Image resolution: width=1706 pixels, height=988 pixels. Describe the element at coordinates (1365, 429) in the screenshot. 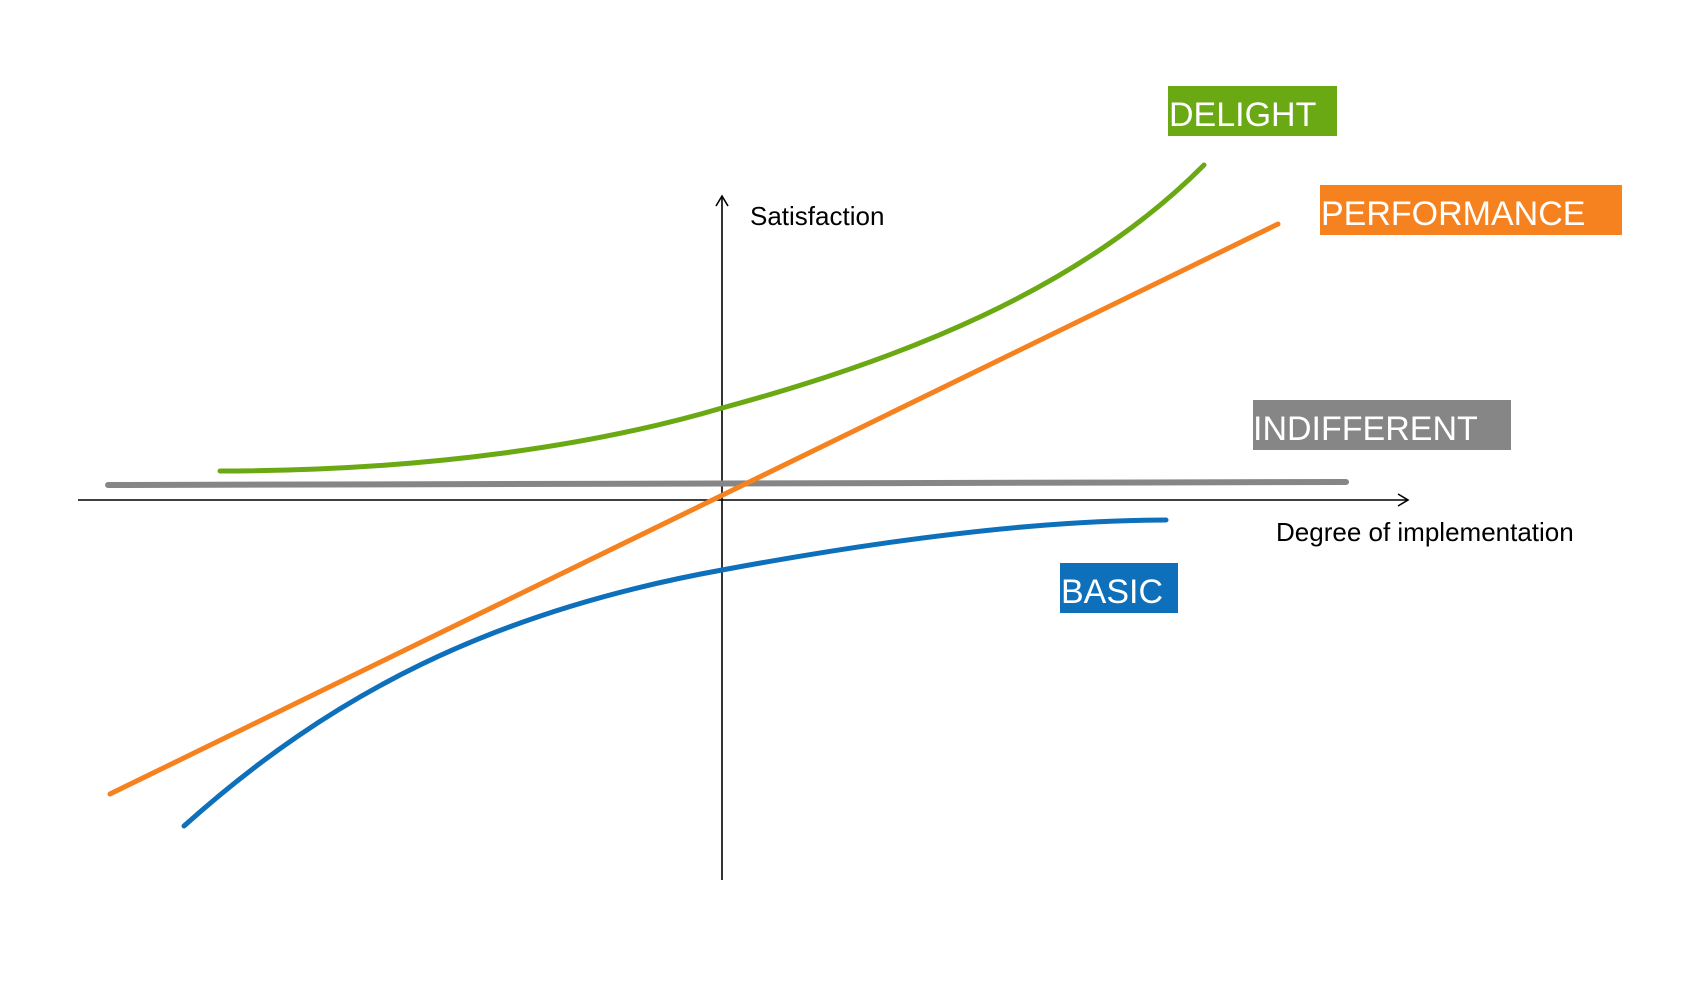

I see `indifferent-label: INDIFFERENT` at that location.